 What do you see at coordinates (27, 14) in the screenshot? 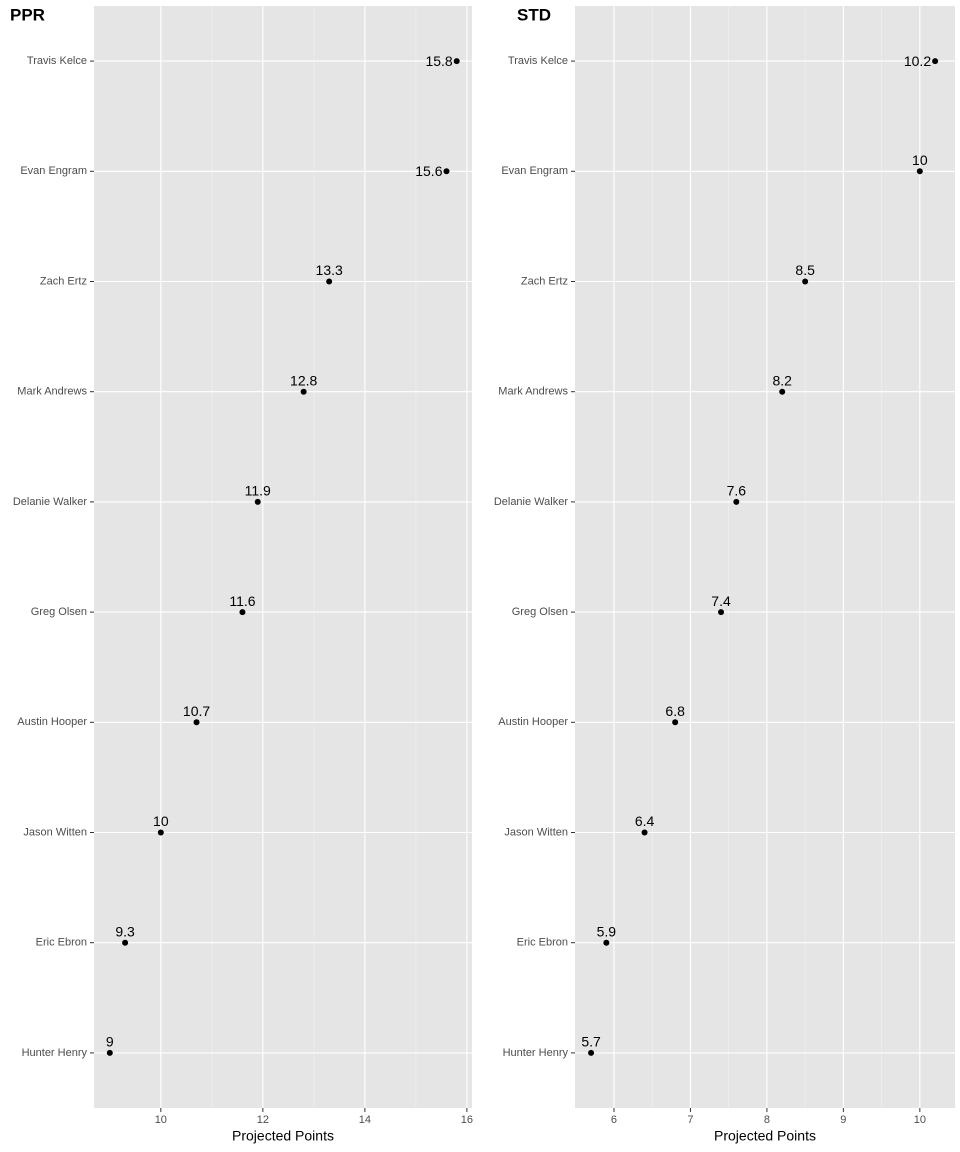
I see `chart-title: PPR` at bounding box center [27, 14].